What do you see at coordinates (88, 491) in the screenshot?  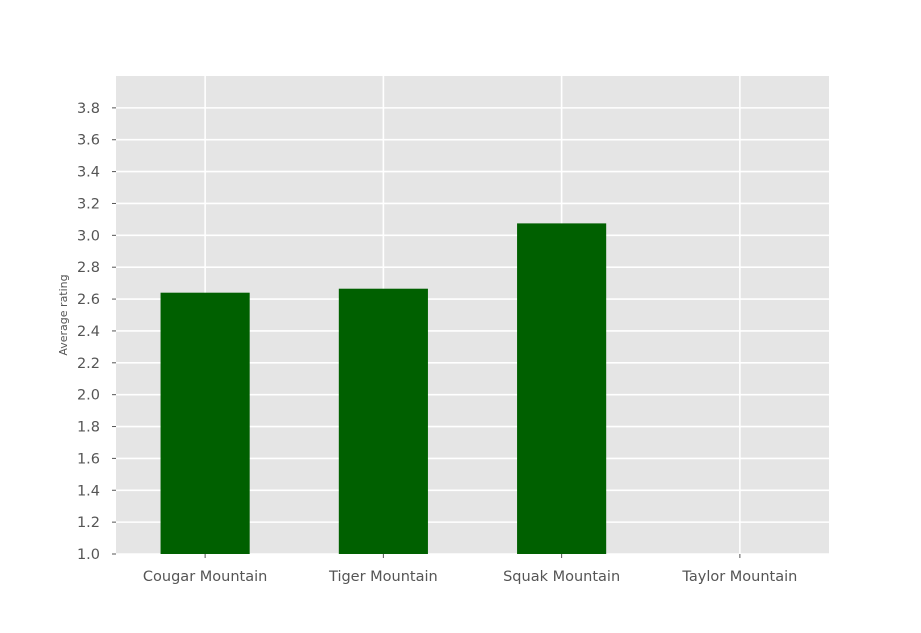 I see `y-tick-label: 1.4` at bounding box center [88, 491].